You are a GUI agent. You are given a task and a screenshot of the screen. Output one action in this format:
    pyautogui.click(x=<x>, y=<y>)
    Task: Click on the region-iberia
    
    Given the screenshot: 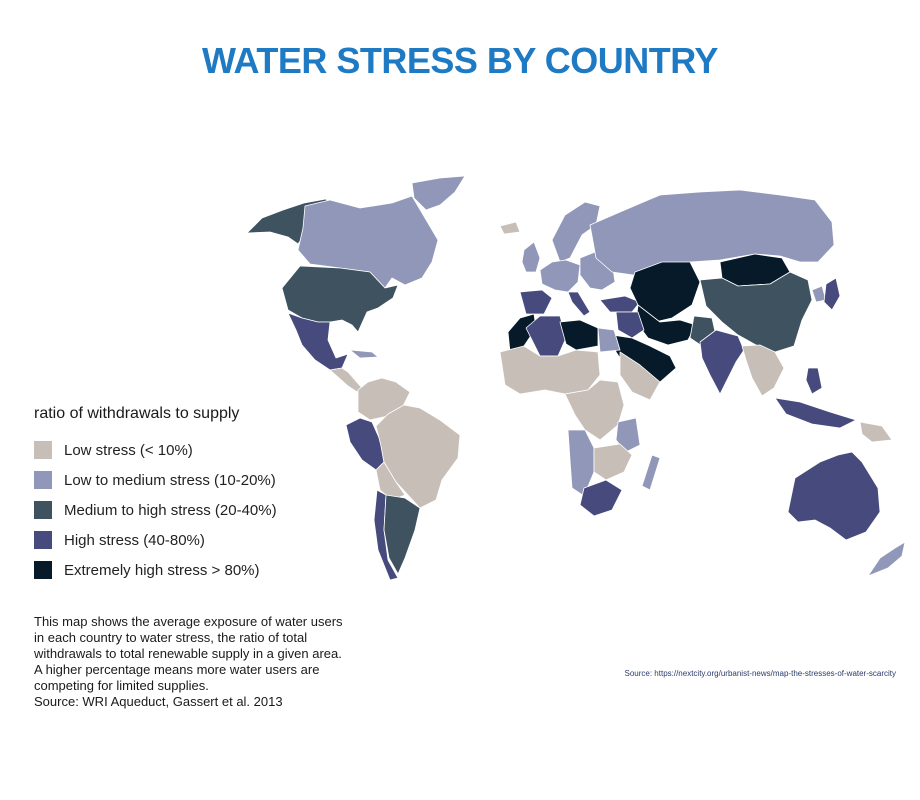 What is the action you would take?
    pyautogui.click(x=536, y=302)
    